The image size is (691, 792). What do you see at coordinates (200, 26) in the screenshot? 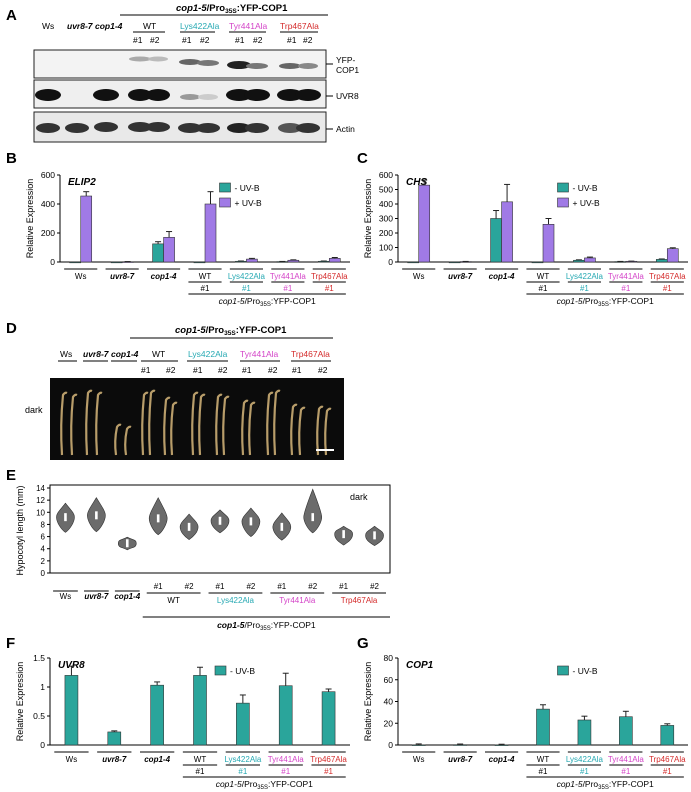
I see `group-lys422ala: Lys422Ala` at bounding box center [200, 26].